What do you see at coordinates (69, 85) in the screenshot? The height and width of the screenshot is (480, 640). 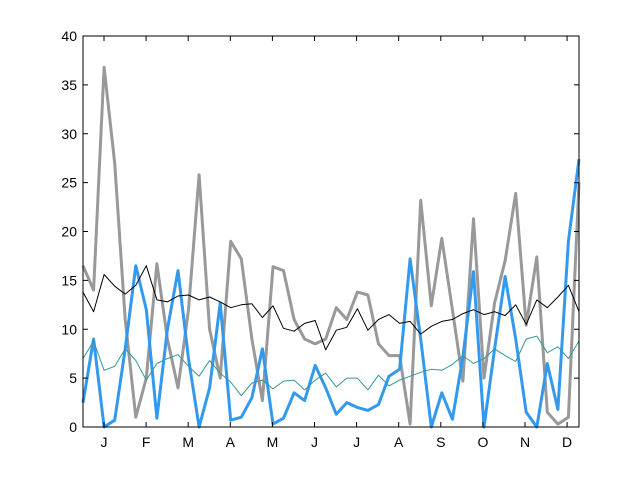 I see `y-tick-label: 35` at bounding box center [69, 85].